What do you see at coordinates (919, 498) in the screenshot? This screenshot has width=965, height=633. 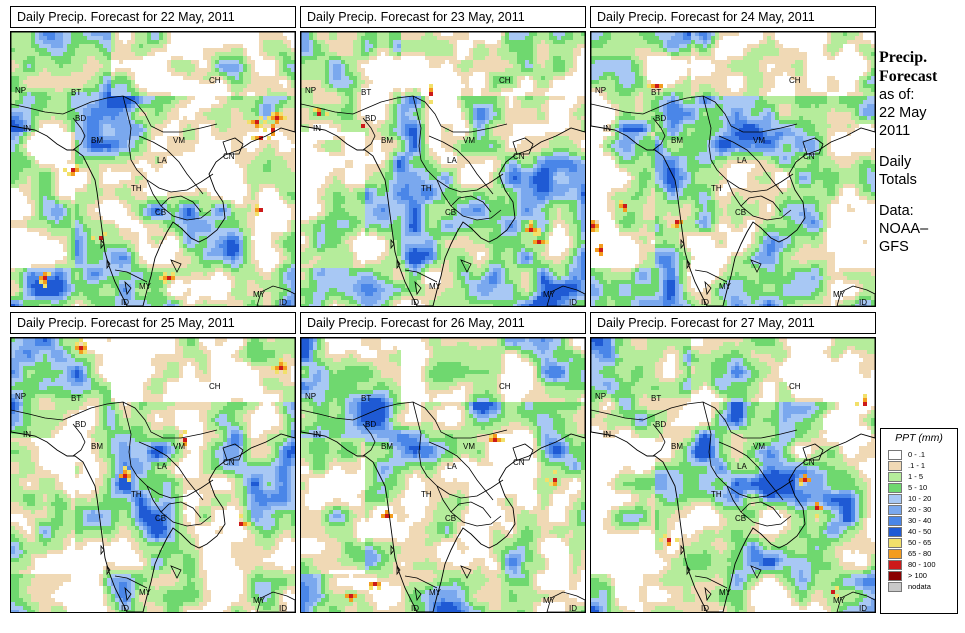 I see `legend-label: 10 - 20` at bounding box center [919, 498].